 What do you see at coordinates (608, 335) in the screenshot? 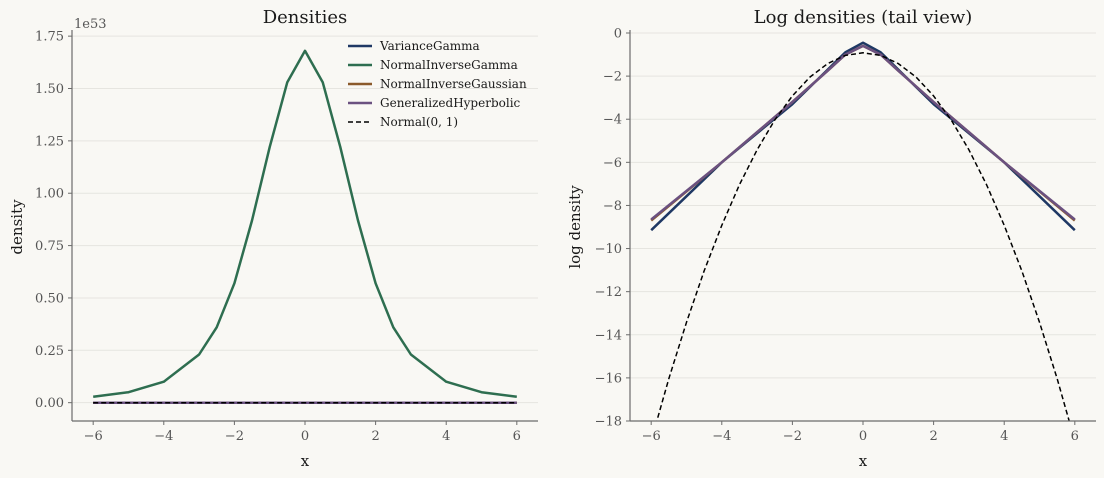
I see `chart-1-ytick-label: −14` at bounding box center [608, 335].